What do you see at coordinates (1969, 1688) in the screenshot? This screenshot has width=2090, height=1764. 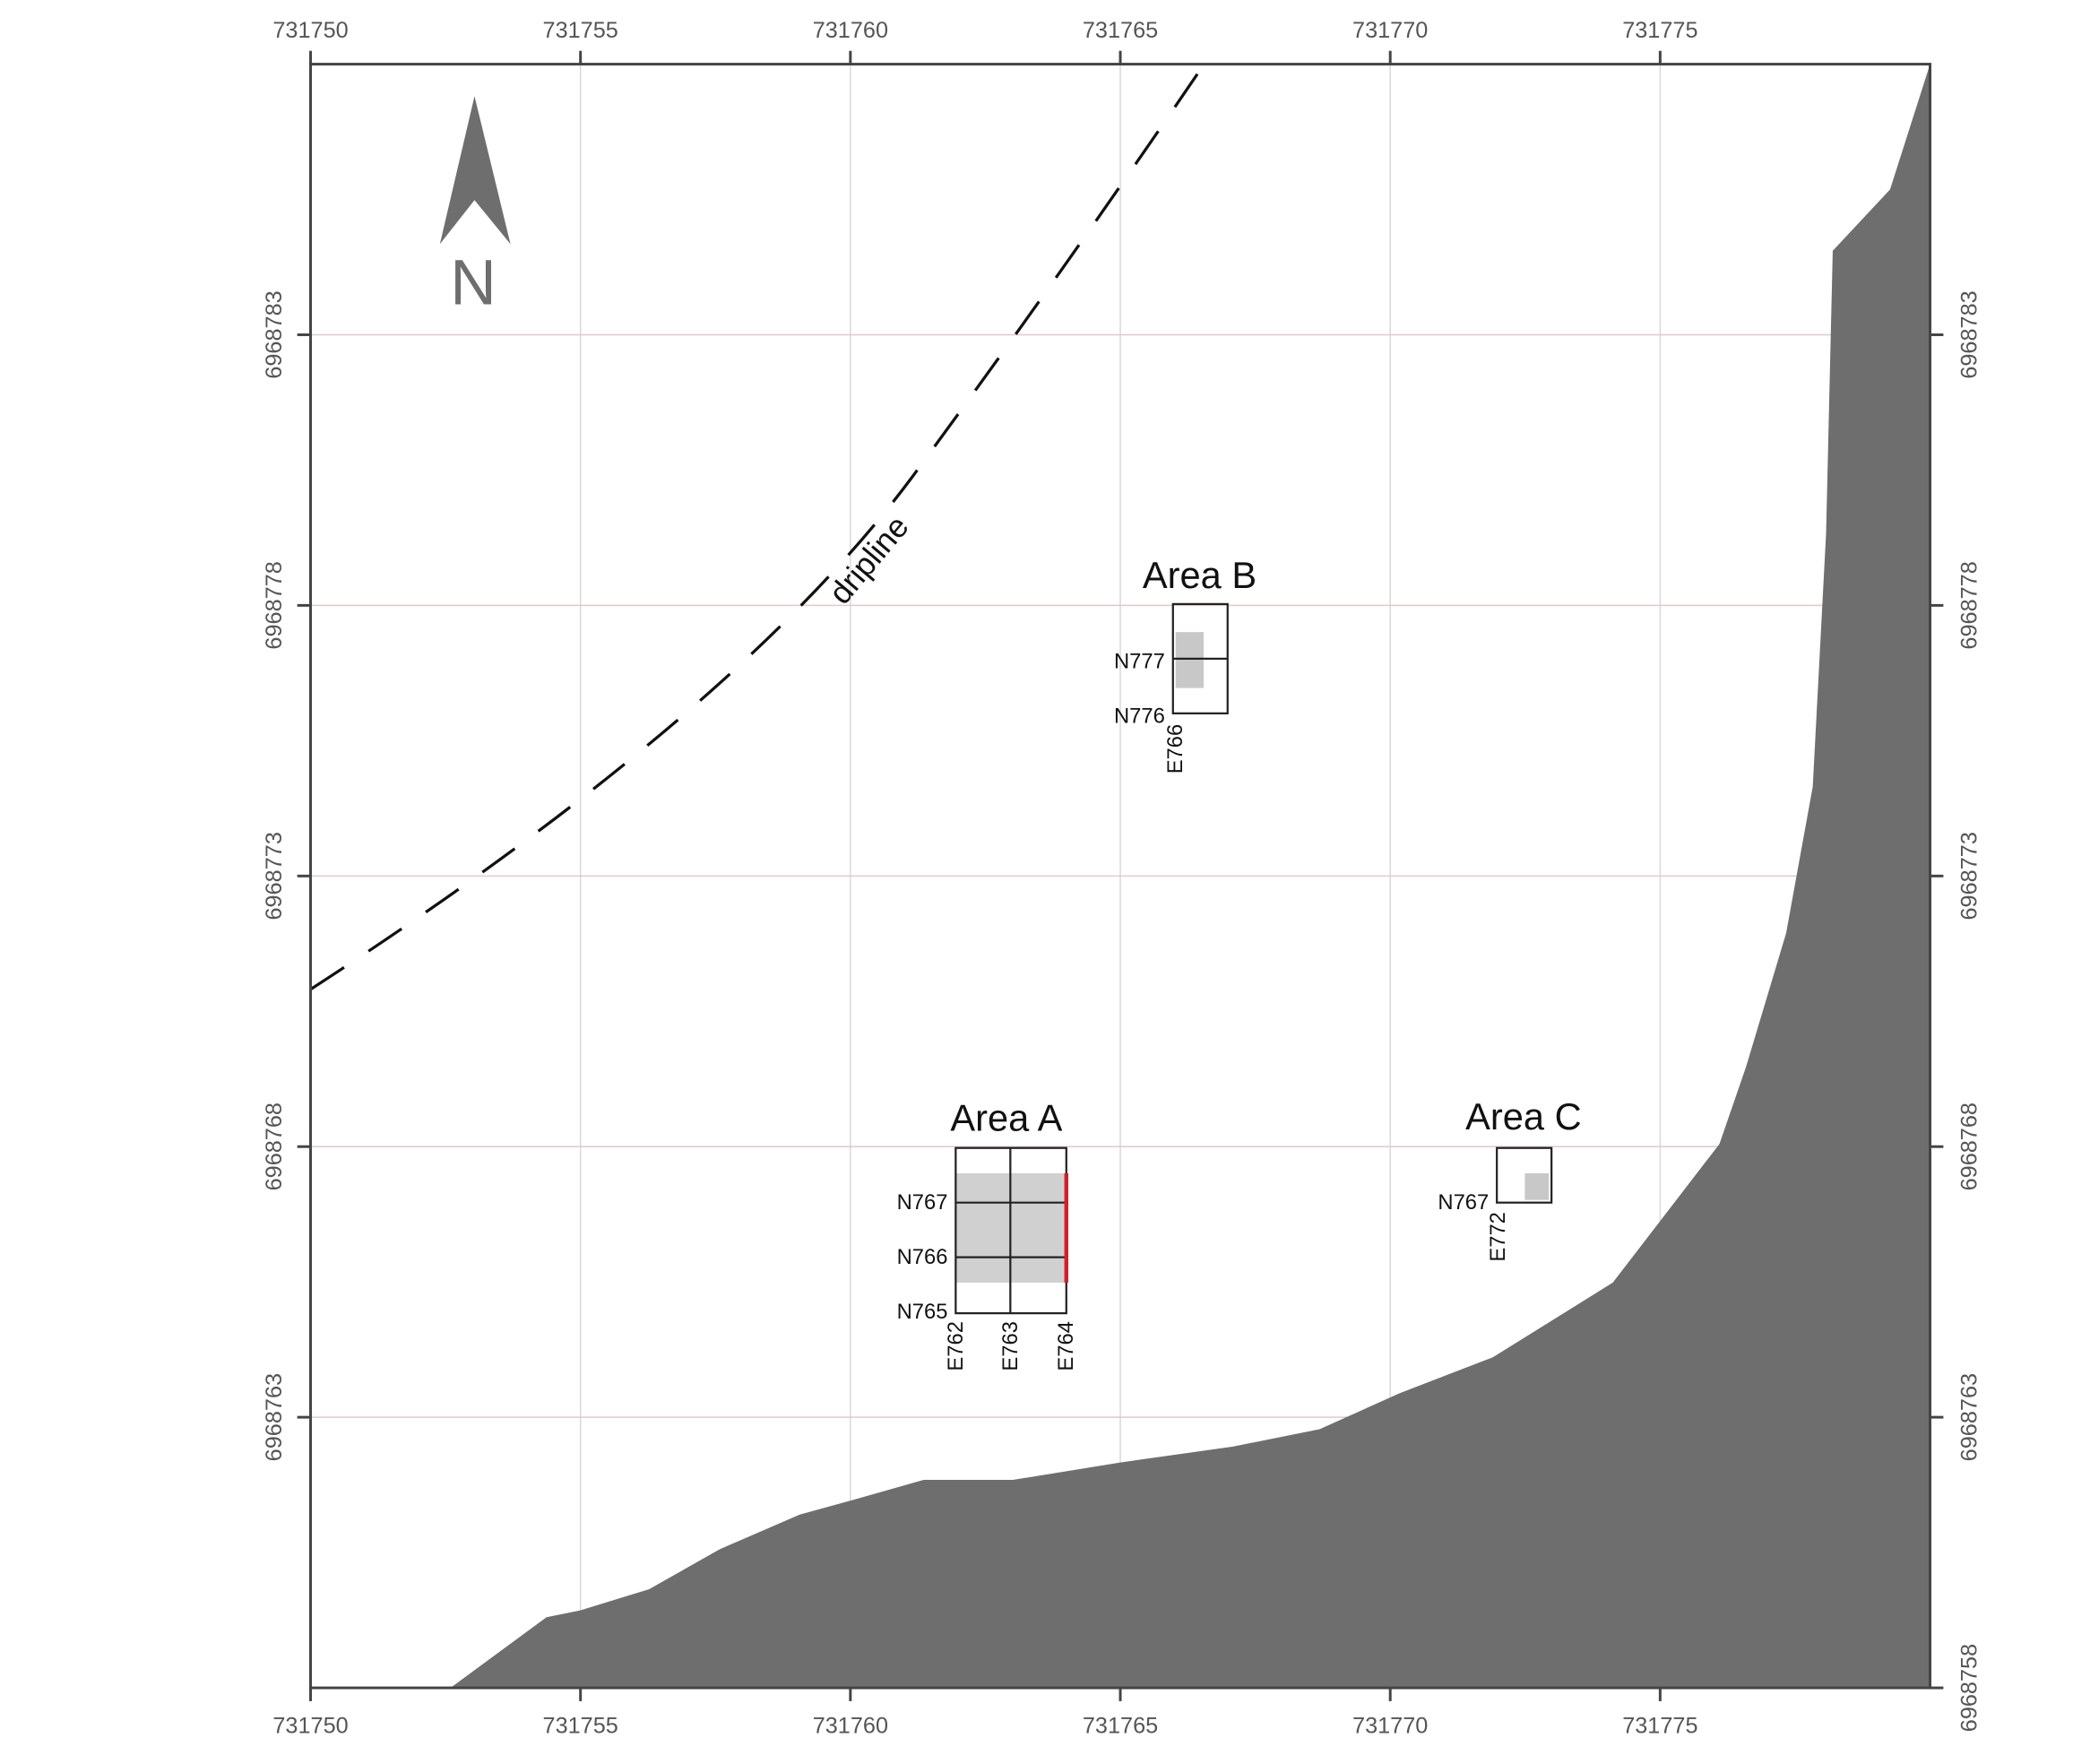 I see `y-tick-label: 6968758` at bounding box center [1969, 1688].